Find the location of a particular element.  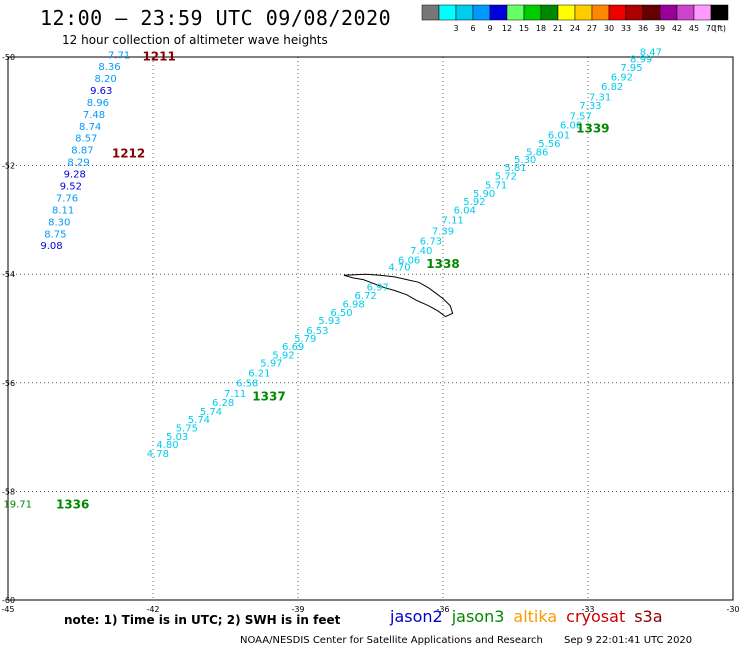

colorbar-label: 36 is located at coordinates (643, 28).